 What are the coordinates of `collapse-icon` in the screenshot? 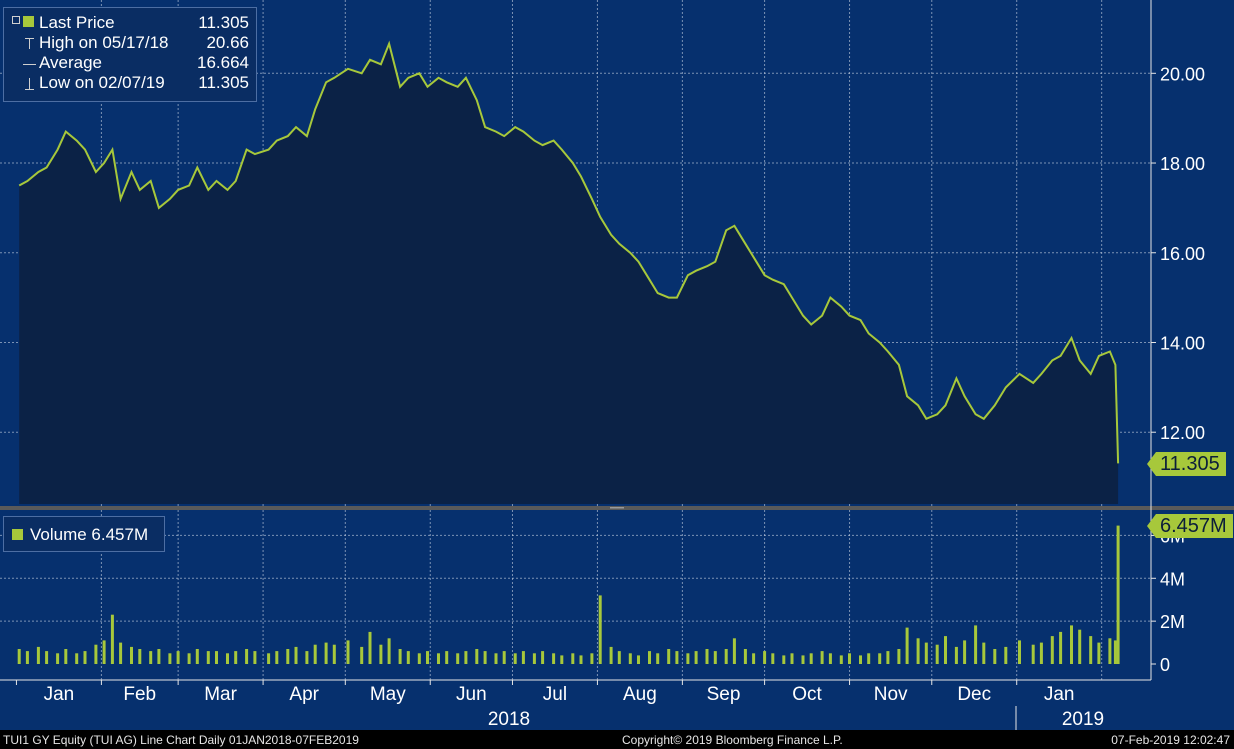 It's located at (16, 20).